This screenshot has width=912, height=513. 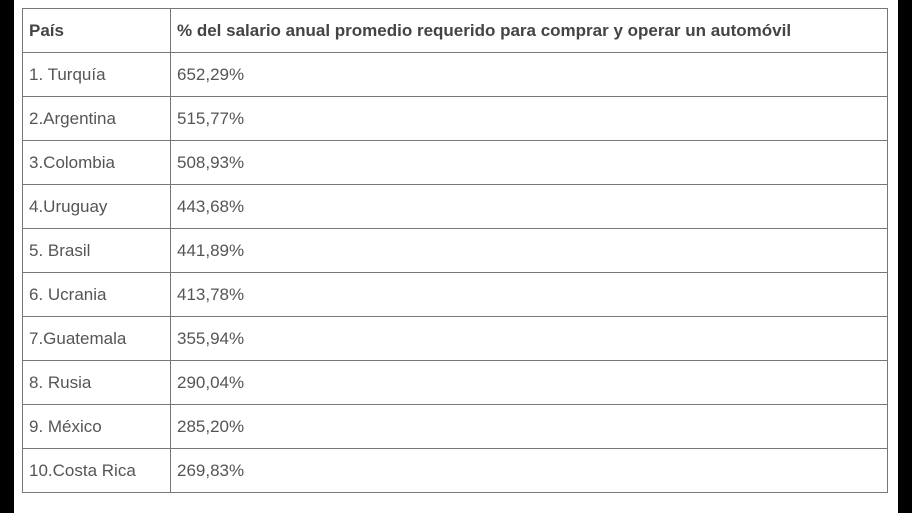 What do you see at coordinates (96, 470) in the screenshot?
I see `country-cell: 10.Costa Rica` at bounding box center [96, 470].